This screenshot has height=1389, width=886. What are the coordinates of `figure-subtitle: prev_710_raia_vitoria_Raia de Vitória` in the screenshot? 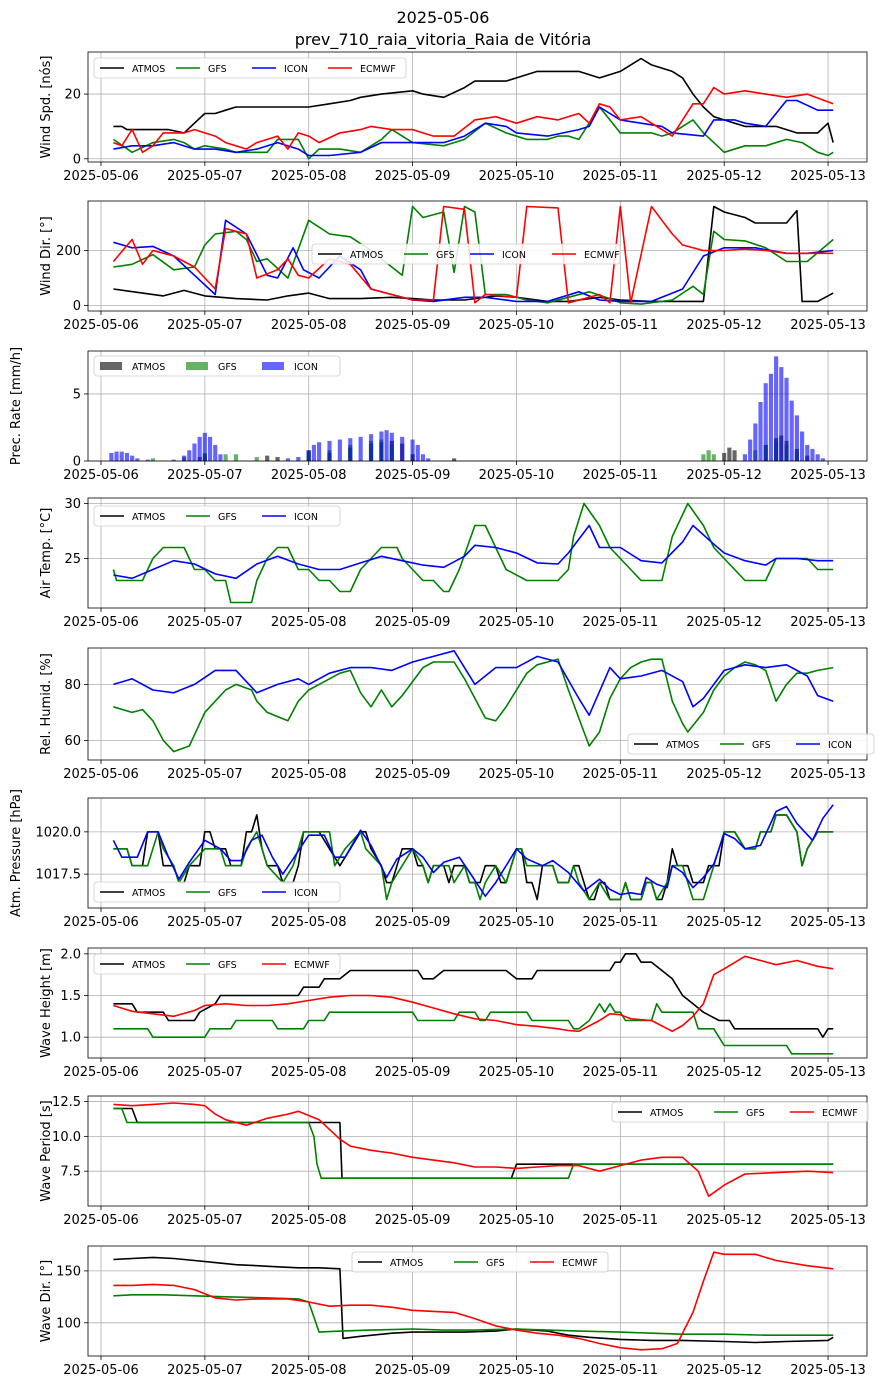 It's located at (443, 39).